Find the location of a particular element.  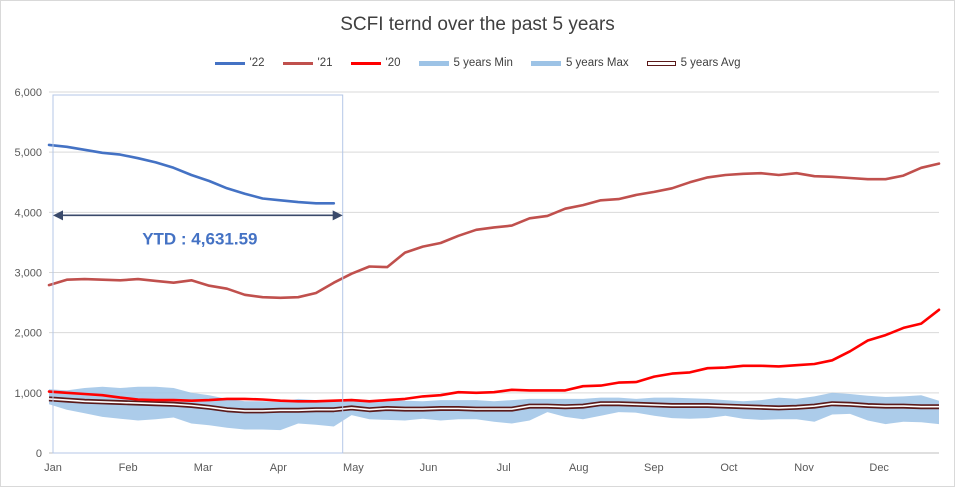

y-tick-label: 4,000 is located at coordinates (28, 213).